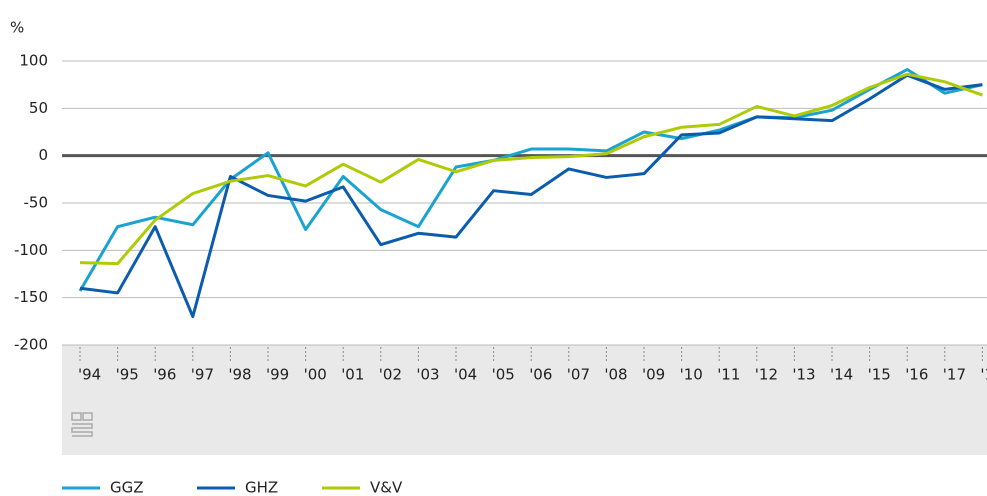  Describe the element at coordinates (691, 375) in the screenshot. I see `x-tick-label: '10` at that location.